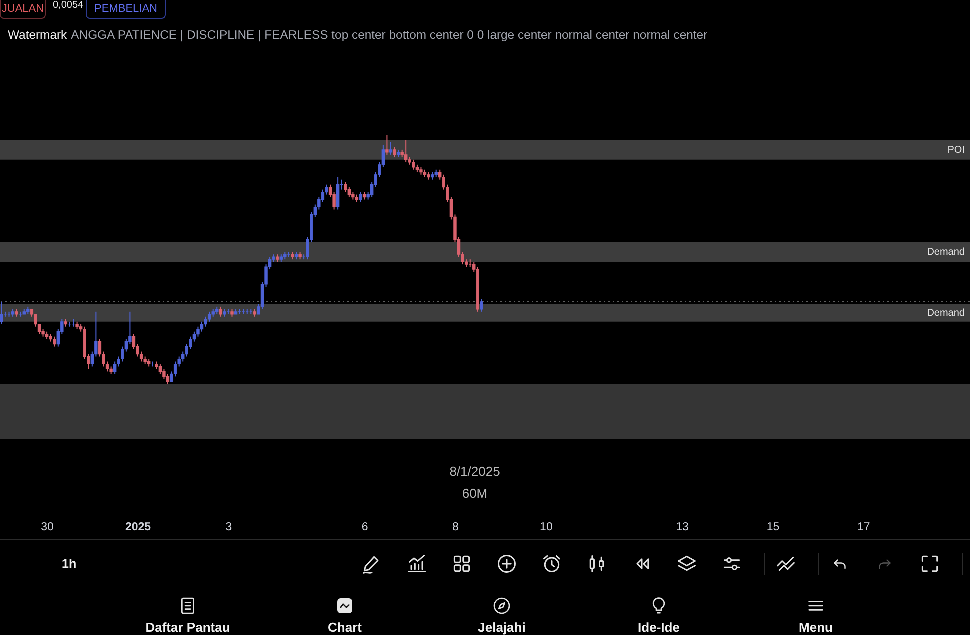 This screenshot has height=635, width=970. I want to click on x-tick-label: 10, so click(546, 528).